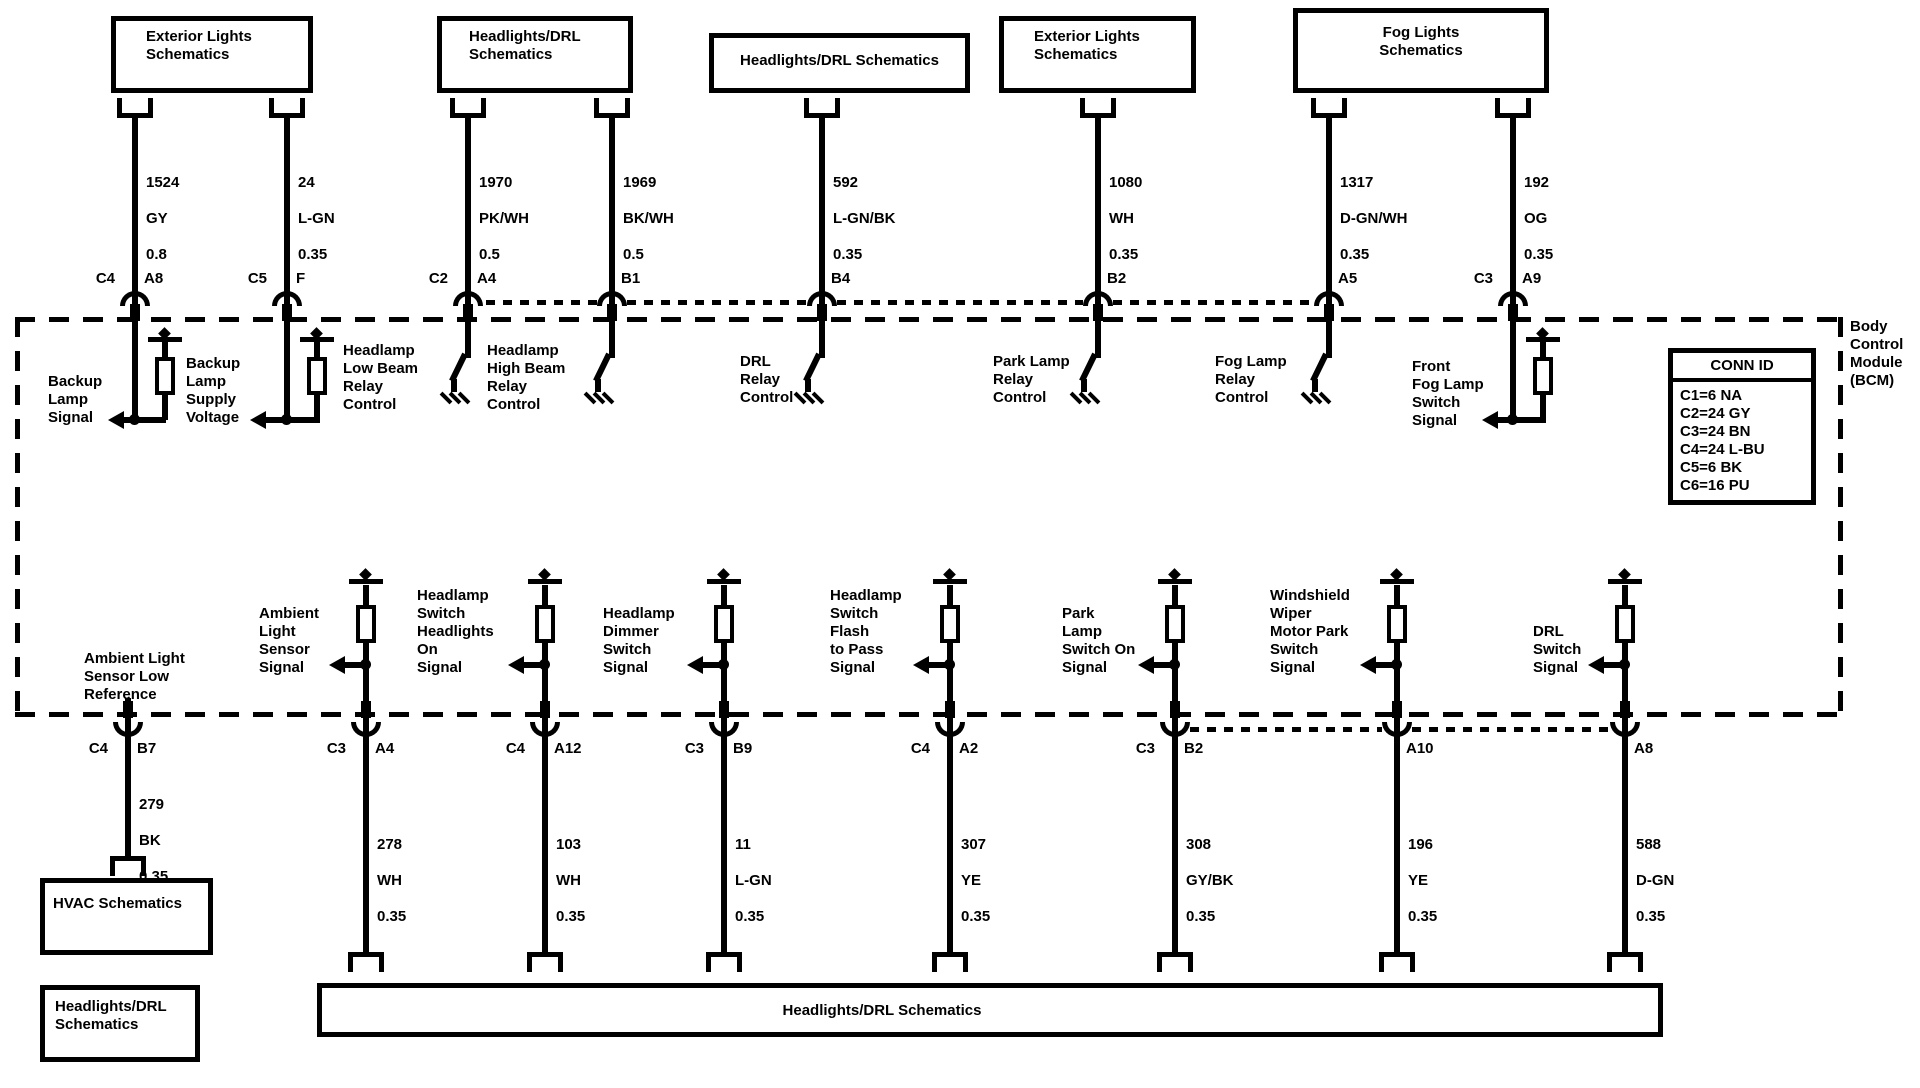 The height and width of the screenshot is (1088, 1920). I want to click on signal-label: Headlamp Switch Headlights On Signal, so click(455, 631).